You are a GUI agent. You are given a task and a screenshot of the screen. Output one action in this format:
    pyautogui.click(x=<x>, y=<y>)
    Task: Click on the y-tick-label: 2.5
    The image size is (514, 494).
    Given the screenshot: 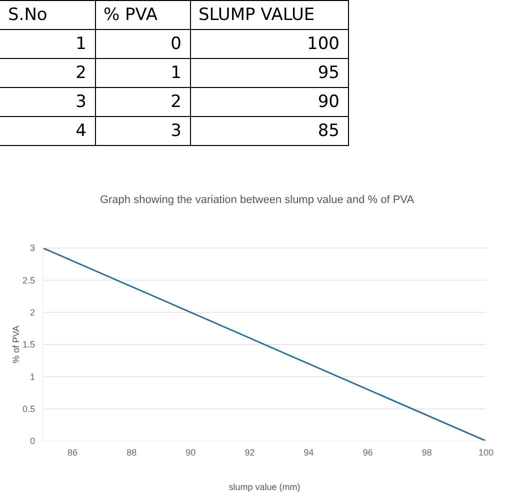 What is the action you would take?
    pyautogui.click(x=28, y=280)
    